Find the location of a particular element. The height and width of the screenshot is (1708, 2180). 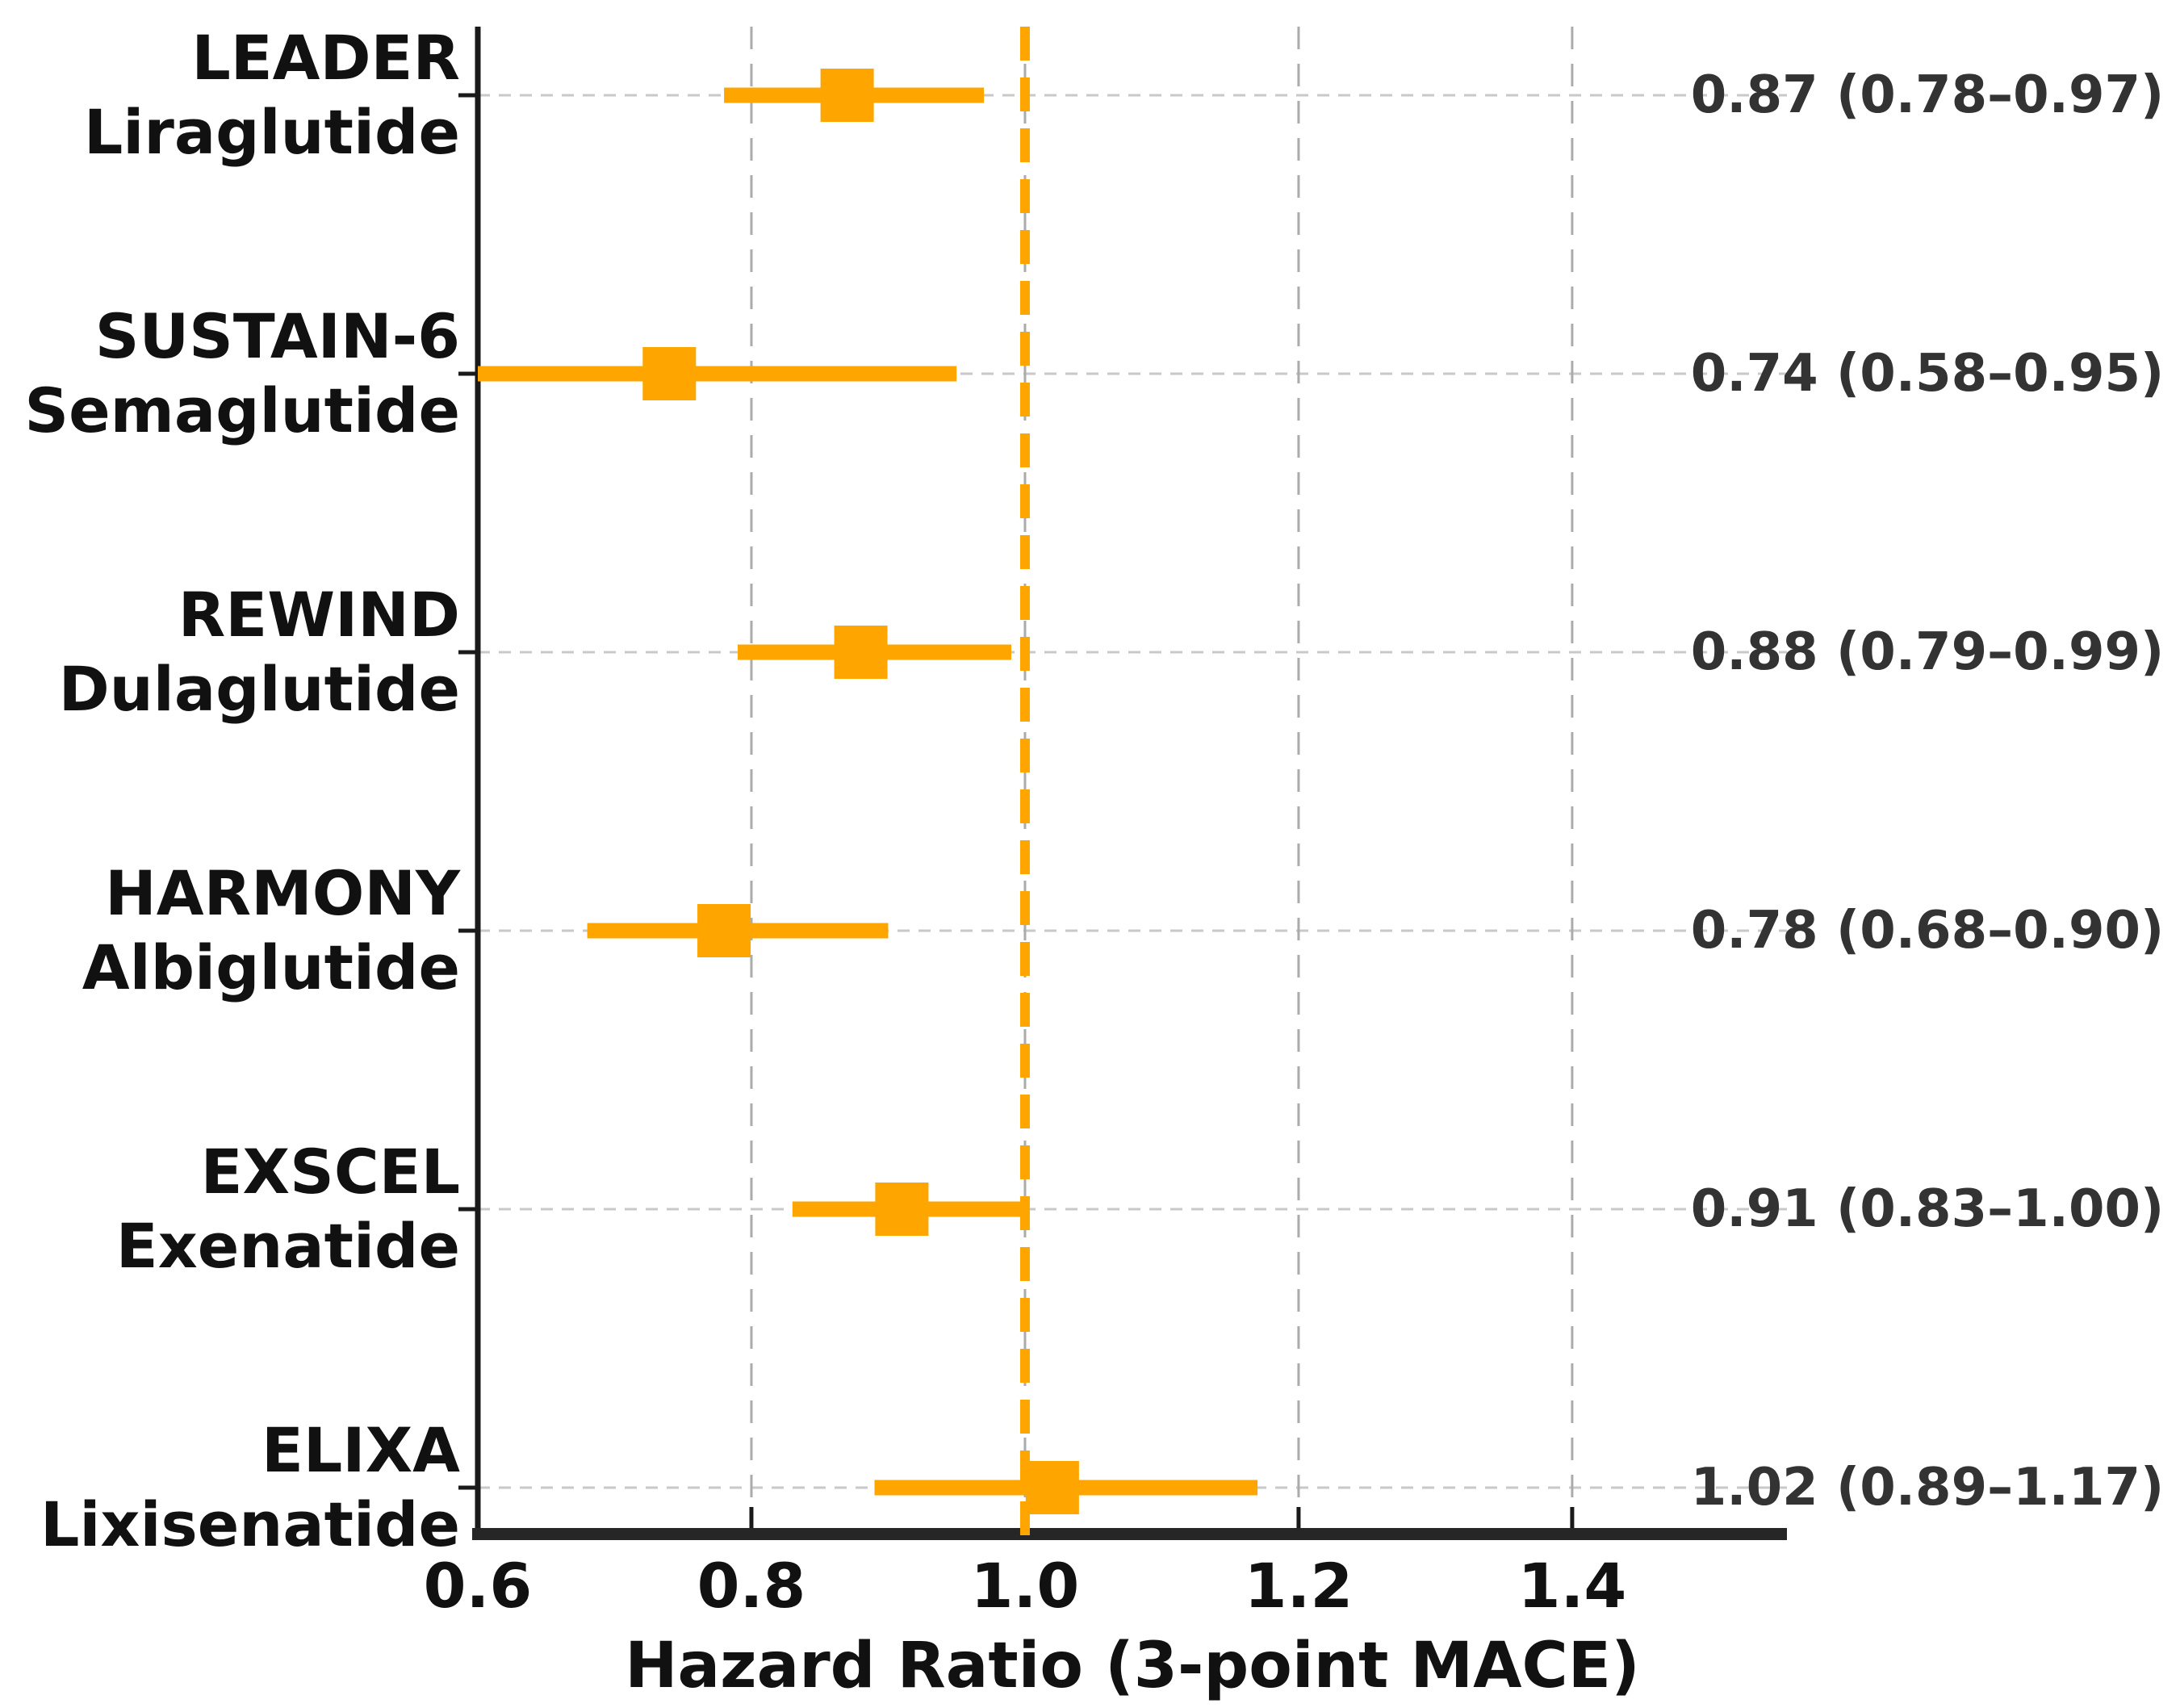

x-tick-label-1.4: 1.4 is located at coordinates (1572, 1586).